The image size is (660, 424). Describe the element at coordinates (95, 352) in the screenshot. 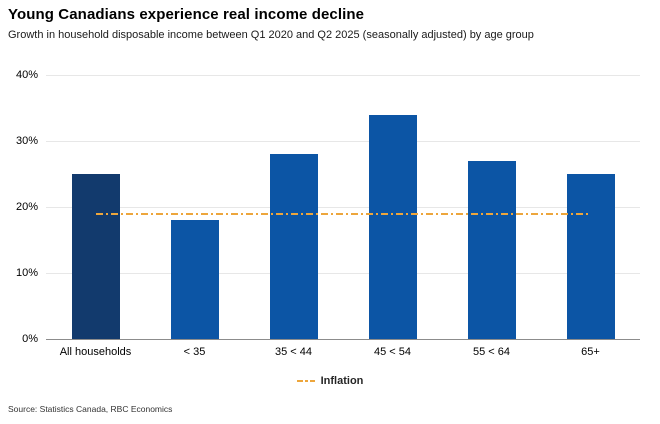

I see `x-axis-category-label: All households` at that location.